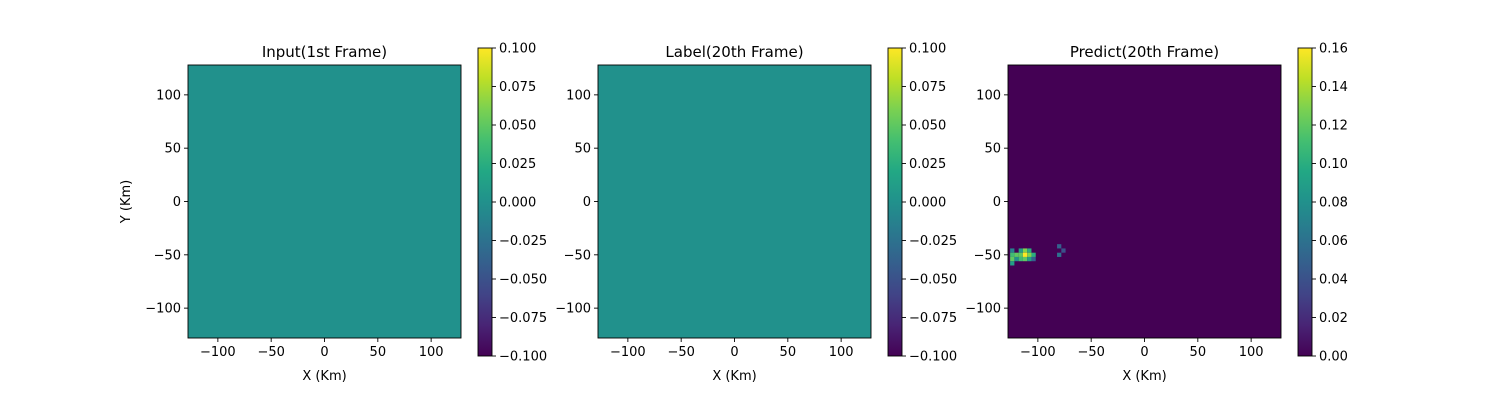 This screenshot has width=1500, height=400. Describe the element at coordinates (126, 202) in the screenshot. I see `y-axis-label: Y (Km)` at that location.